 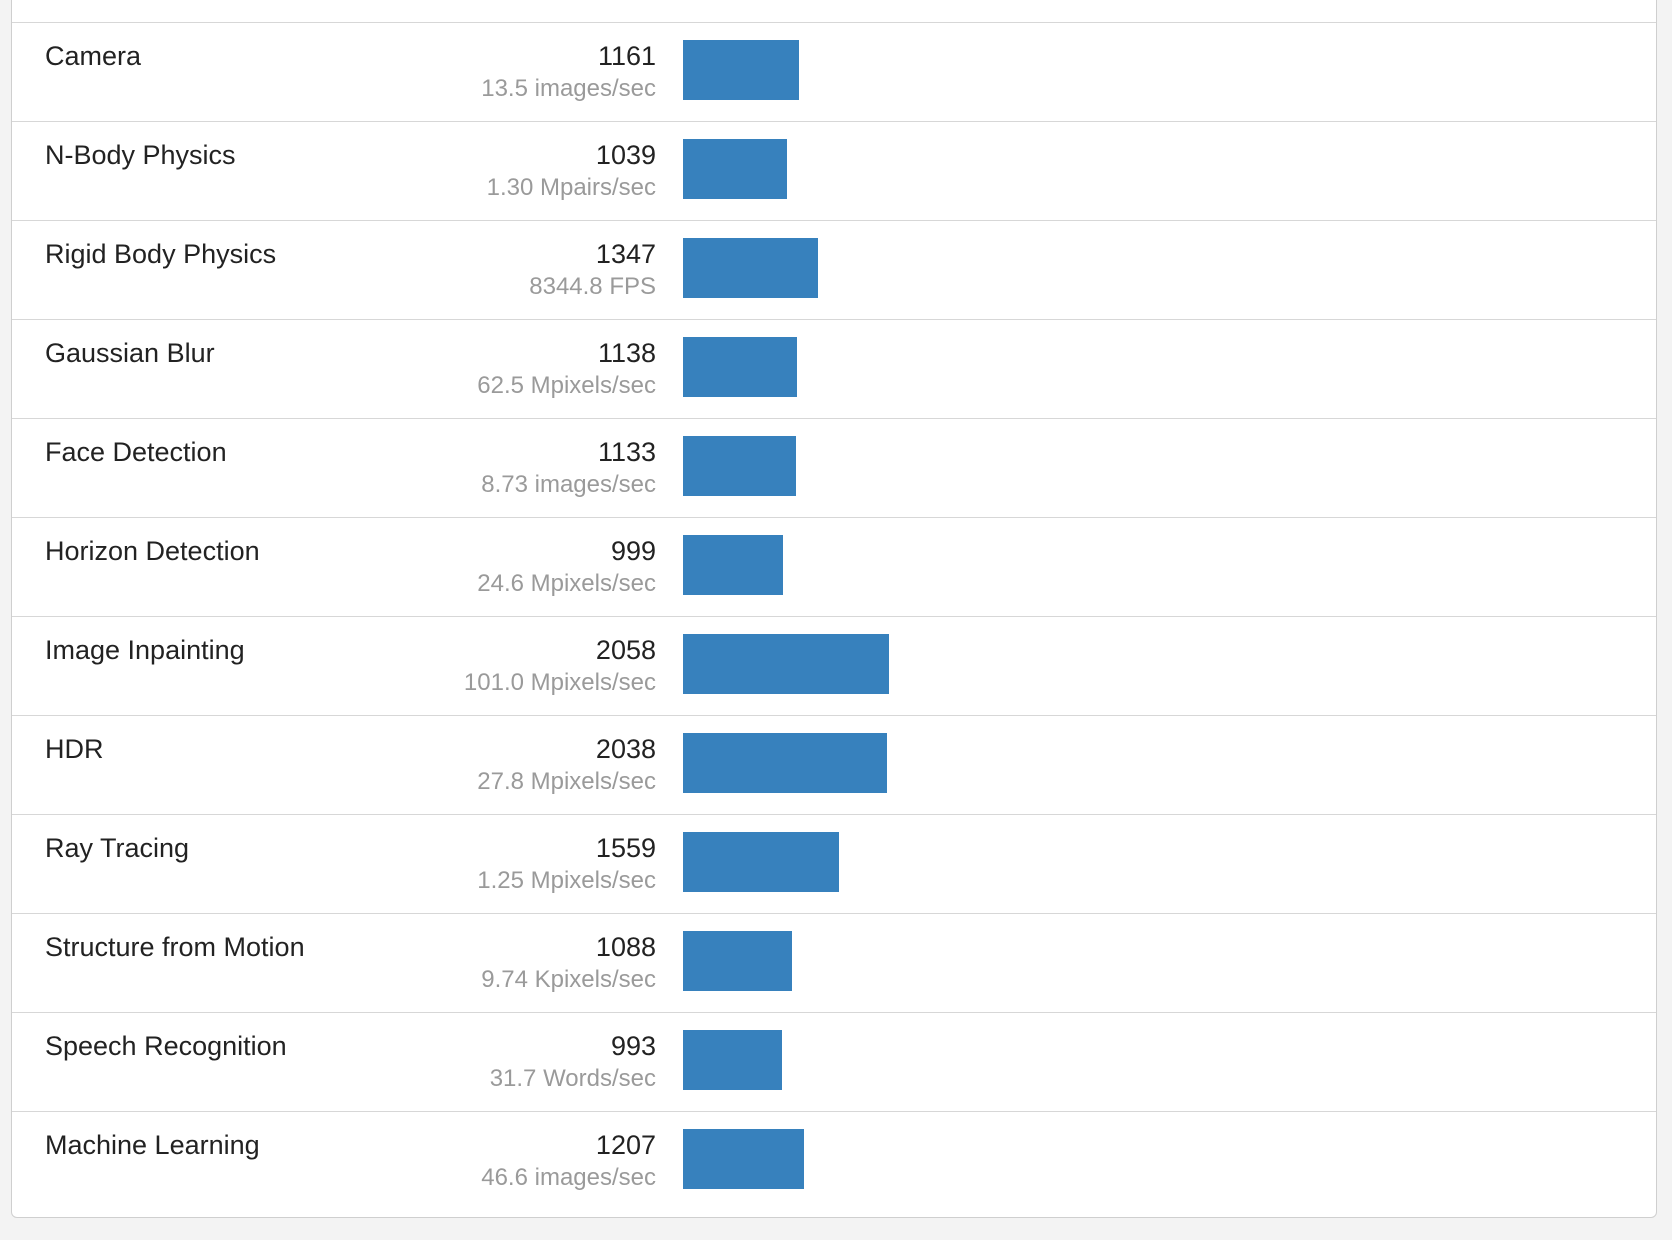 What do you see at coordinates (626, 353) in the screenshot?
I see `benchmark-score: 1138` at bounding box center [626, 353].